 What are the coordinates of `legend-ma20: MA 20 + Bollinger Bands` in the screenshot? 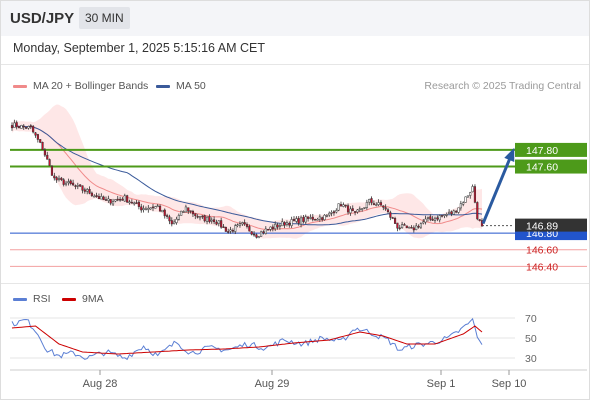 It's located at (80, 86).